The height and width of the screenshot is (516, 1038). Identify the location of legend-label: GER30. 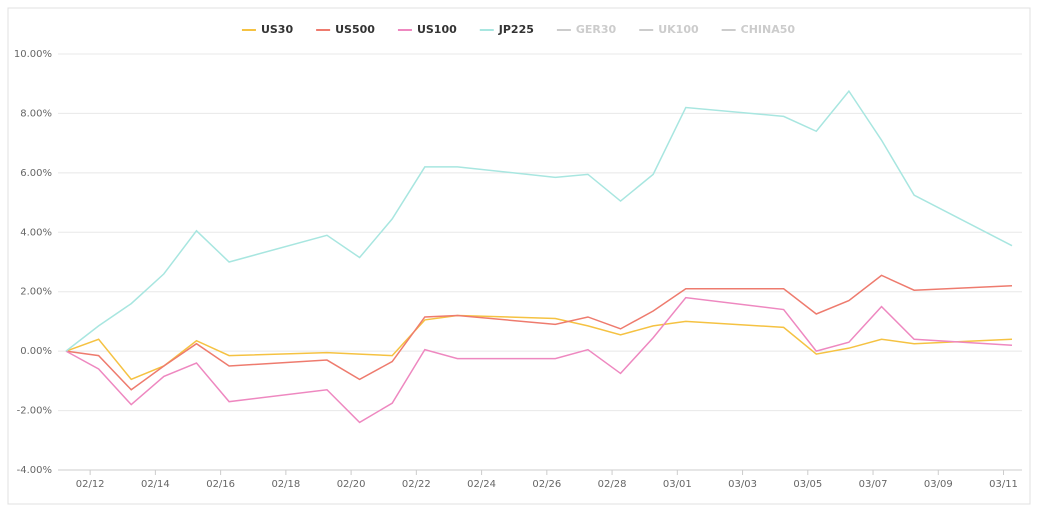
(596, 29).